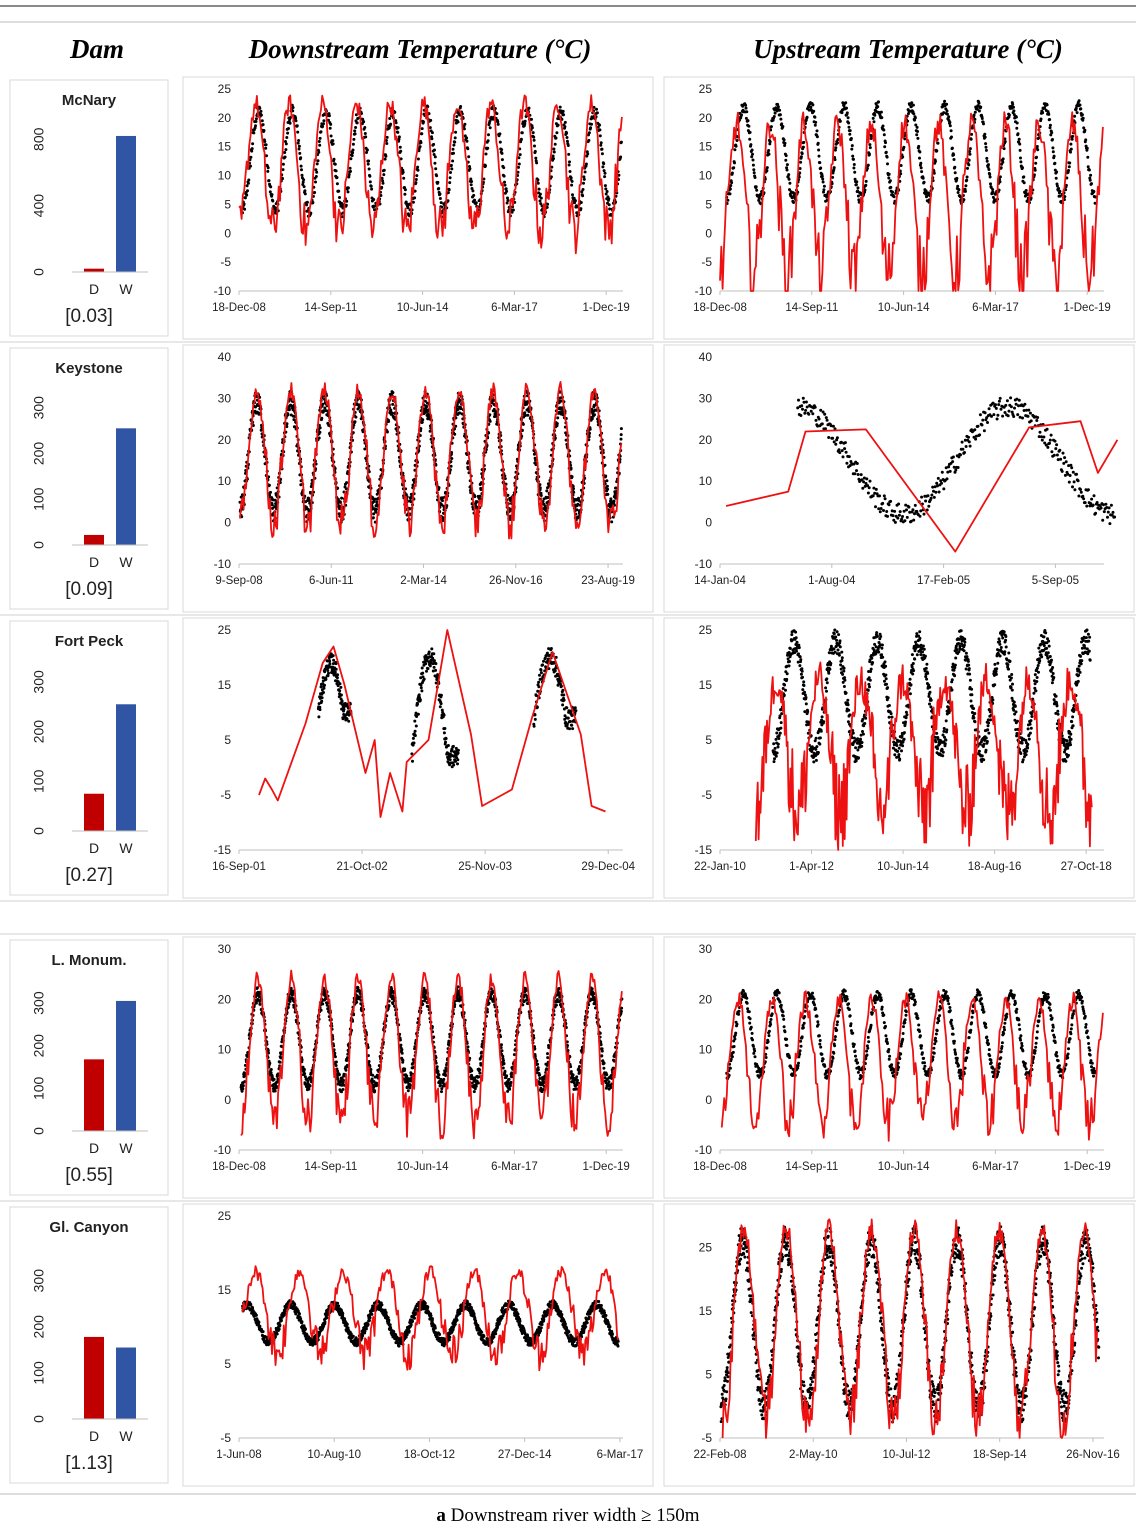 Image resolution: width=1136 pixels, height=1530 pixels. I want to click on simulated-line, so click(431, 460).